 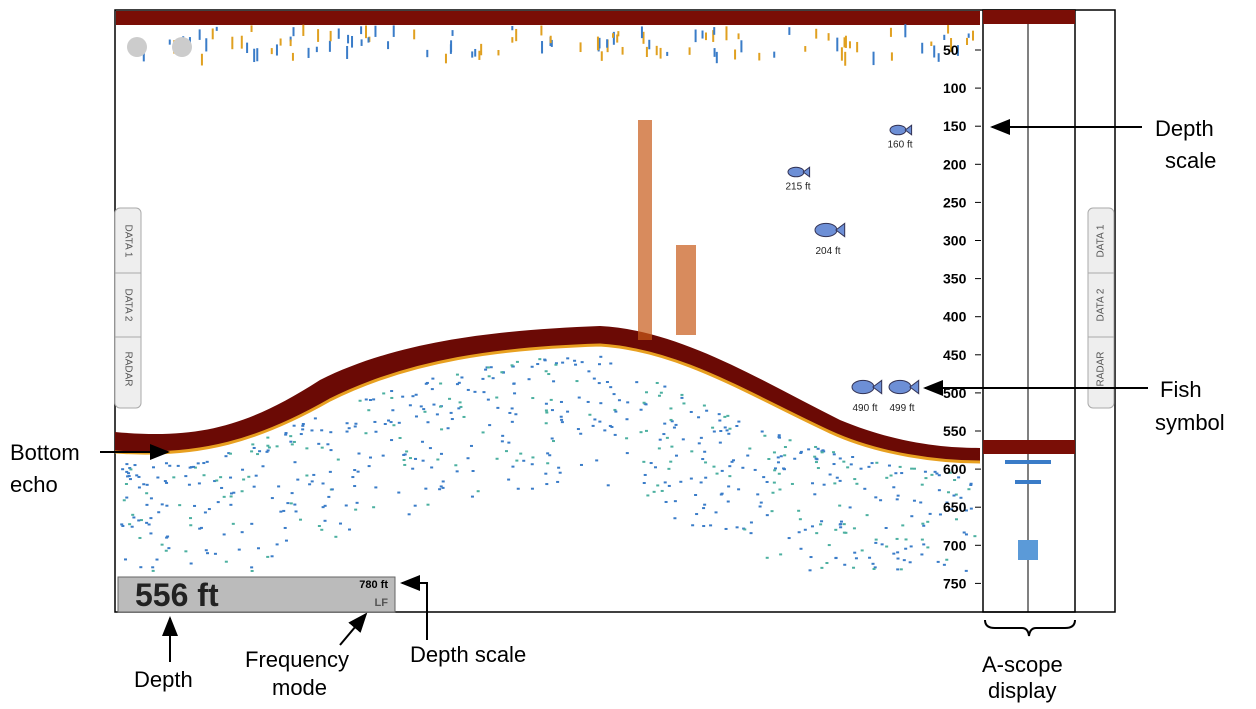 What do you see at coordinates (137, 47) in the screenshot?
I see `undo-button` at bounding box center [137, 47].